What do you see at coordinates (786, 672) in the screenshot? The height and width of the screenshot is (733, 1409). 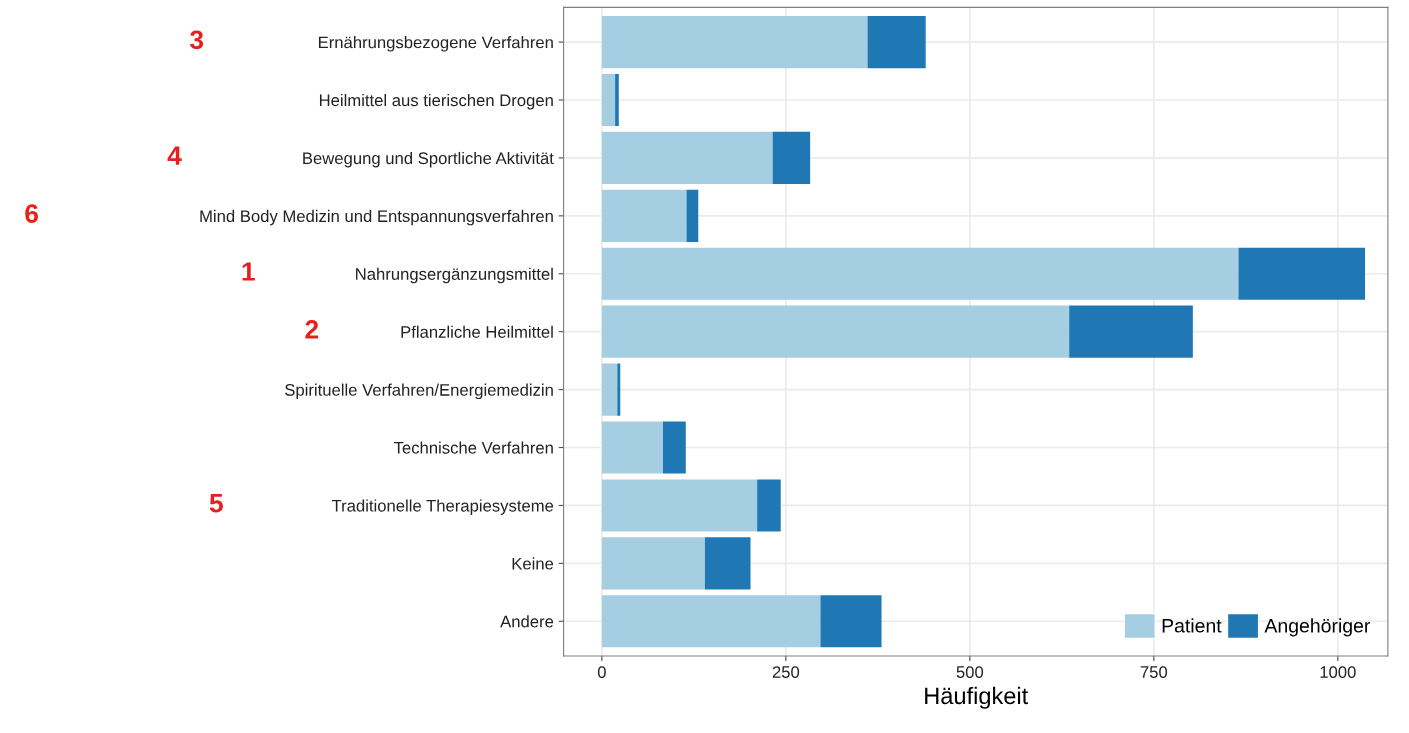 I see `x-tick-label: 250` at bounding box center [786, 672].